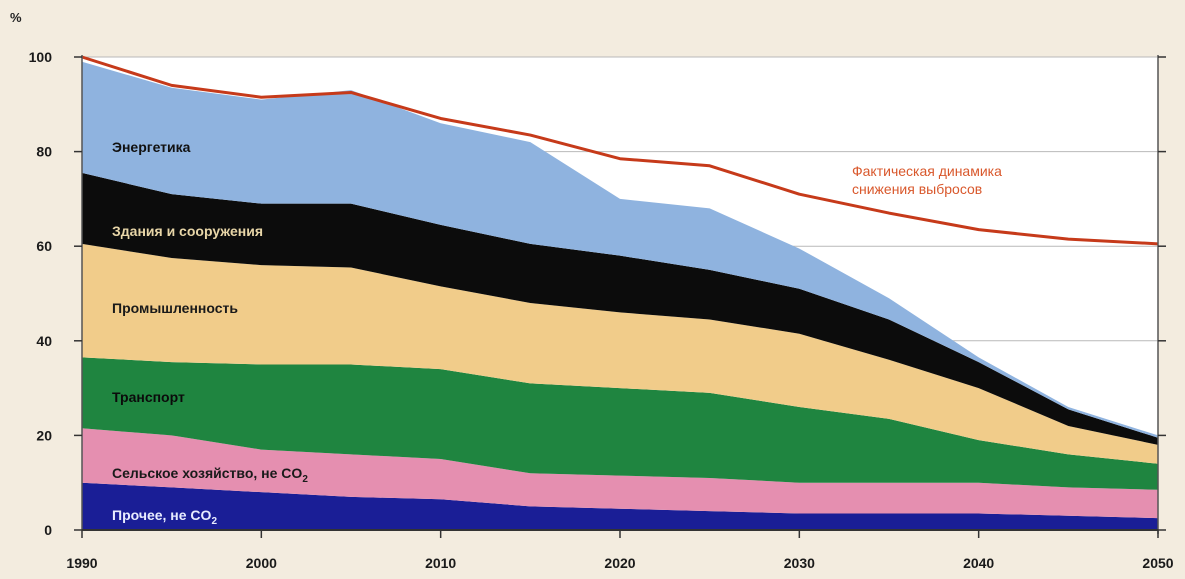  Describe the element at coordinates (210, 475) in the screenshot. I see `label-agriculture: Сельское хозяйство, не CO2` at that location.